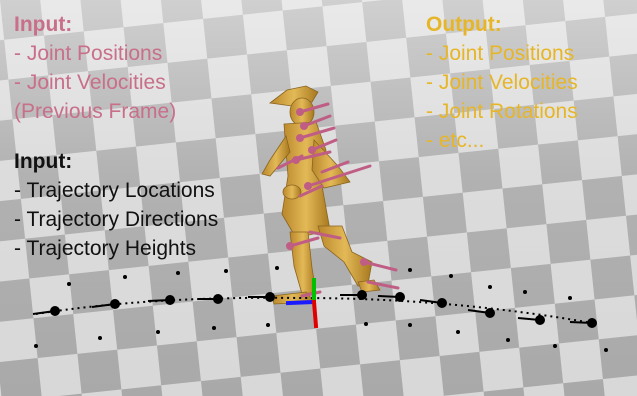 The image size is (637, 396). I want to click on previous-input-item: - Joint Positions, so click(88, 53).